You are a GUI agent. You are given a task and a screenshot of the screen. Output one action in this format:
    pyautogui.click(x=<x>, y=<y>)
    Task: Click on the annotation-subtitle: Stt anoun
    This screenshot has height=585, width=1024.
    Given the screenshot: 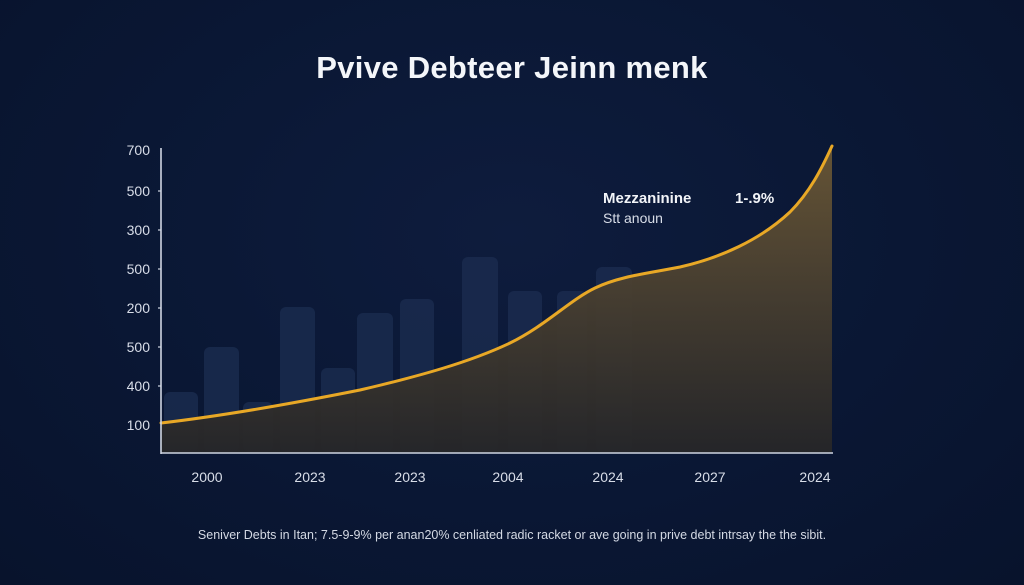 What is the action you would take?
    pyautogui.click(x=633, y=218)
    